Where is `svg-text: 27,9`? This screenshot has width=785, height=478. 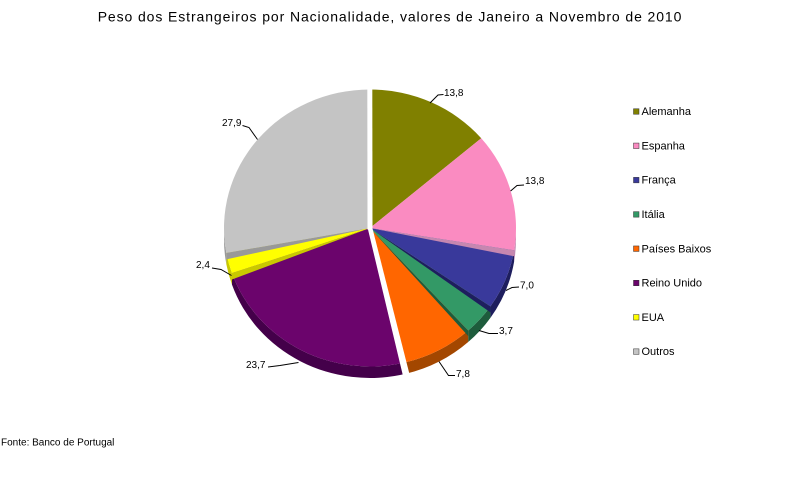 svg-text: 27,9 is located at coordinates (232, 123).